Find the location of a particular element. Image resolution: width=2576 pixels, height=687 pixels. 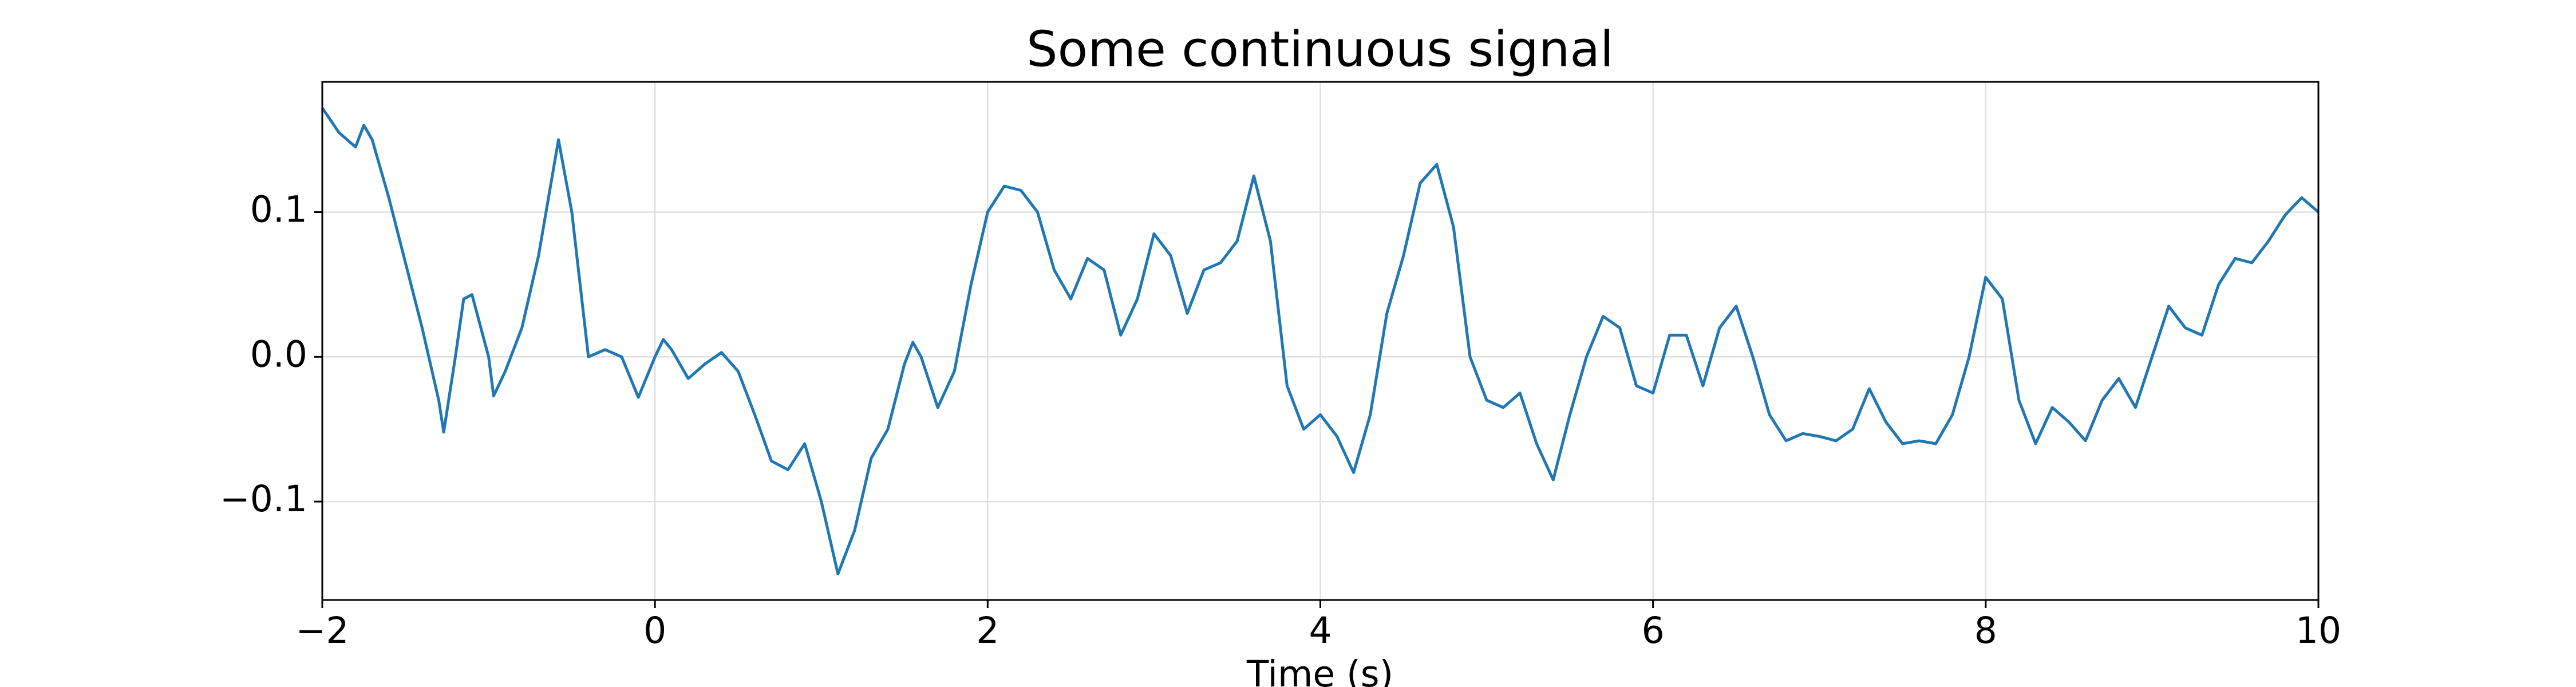

x-tick-label: 0 is located at coordinates (654, 631).